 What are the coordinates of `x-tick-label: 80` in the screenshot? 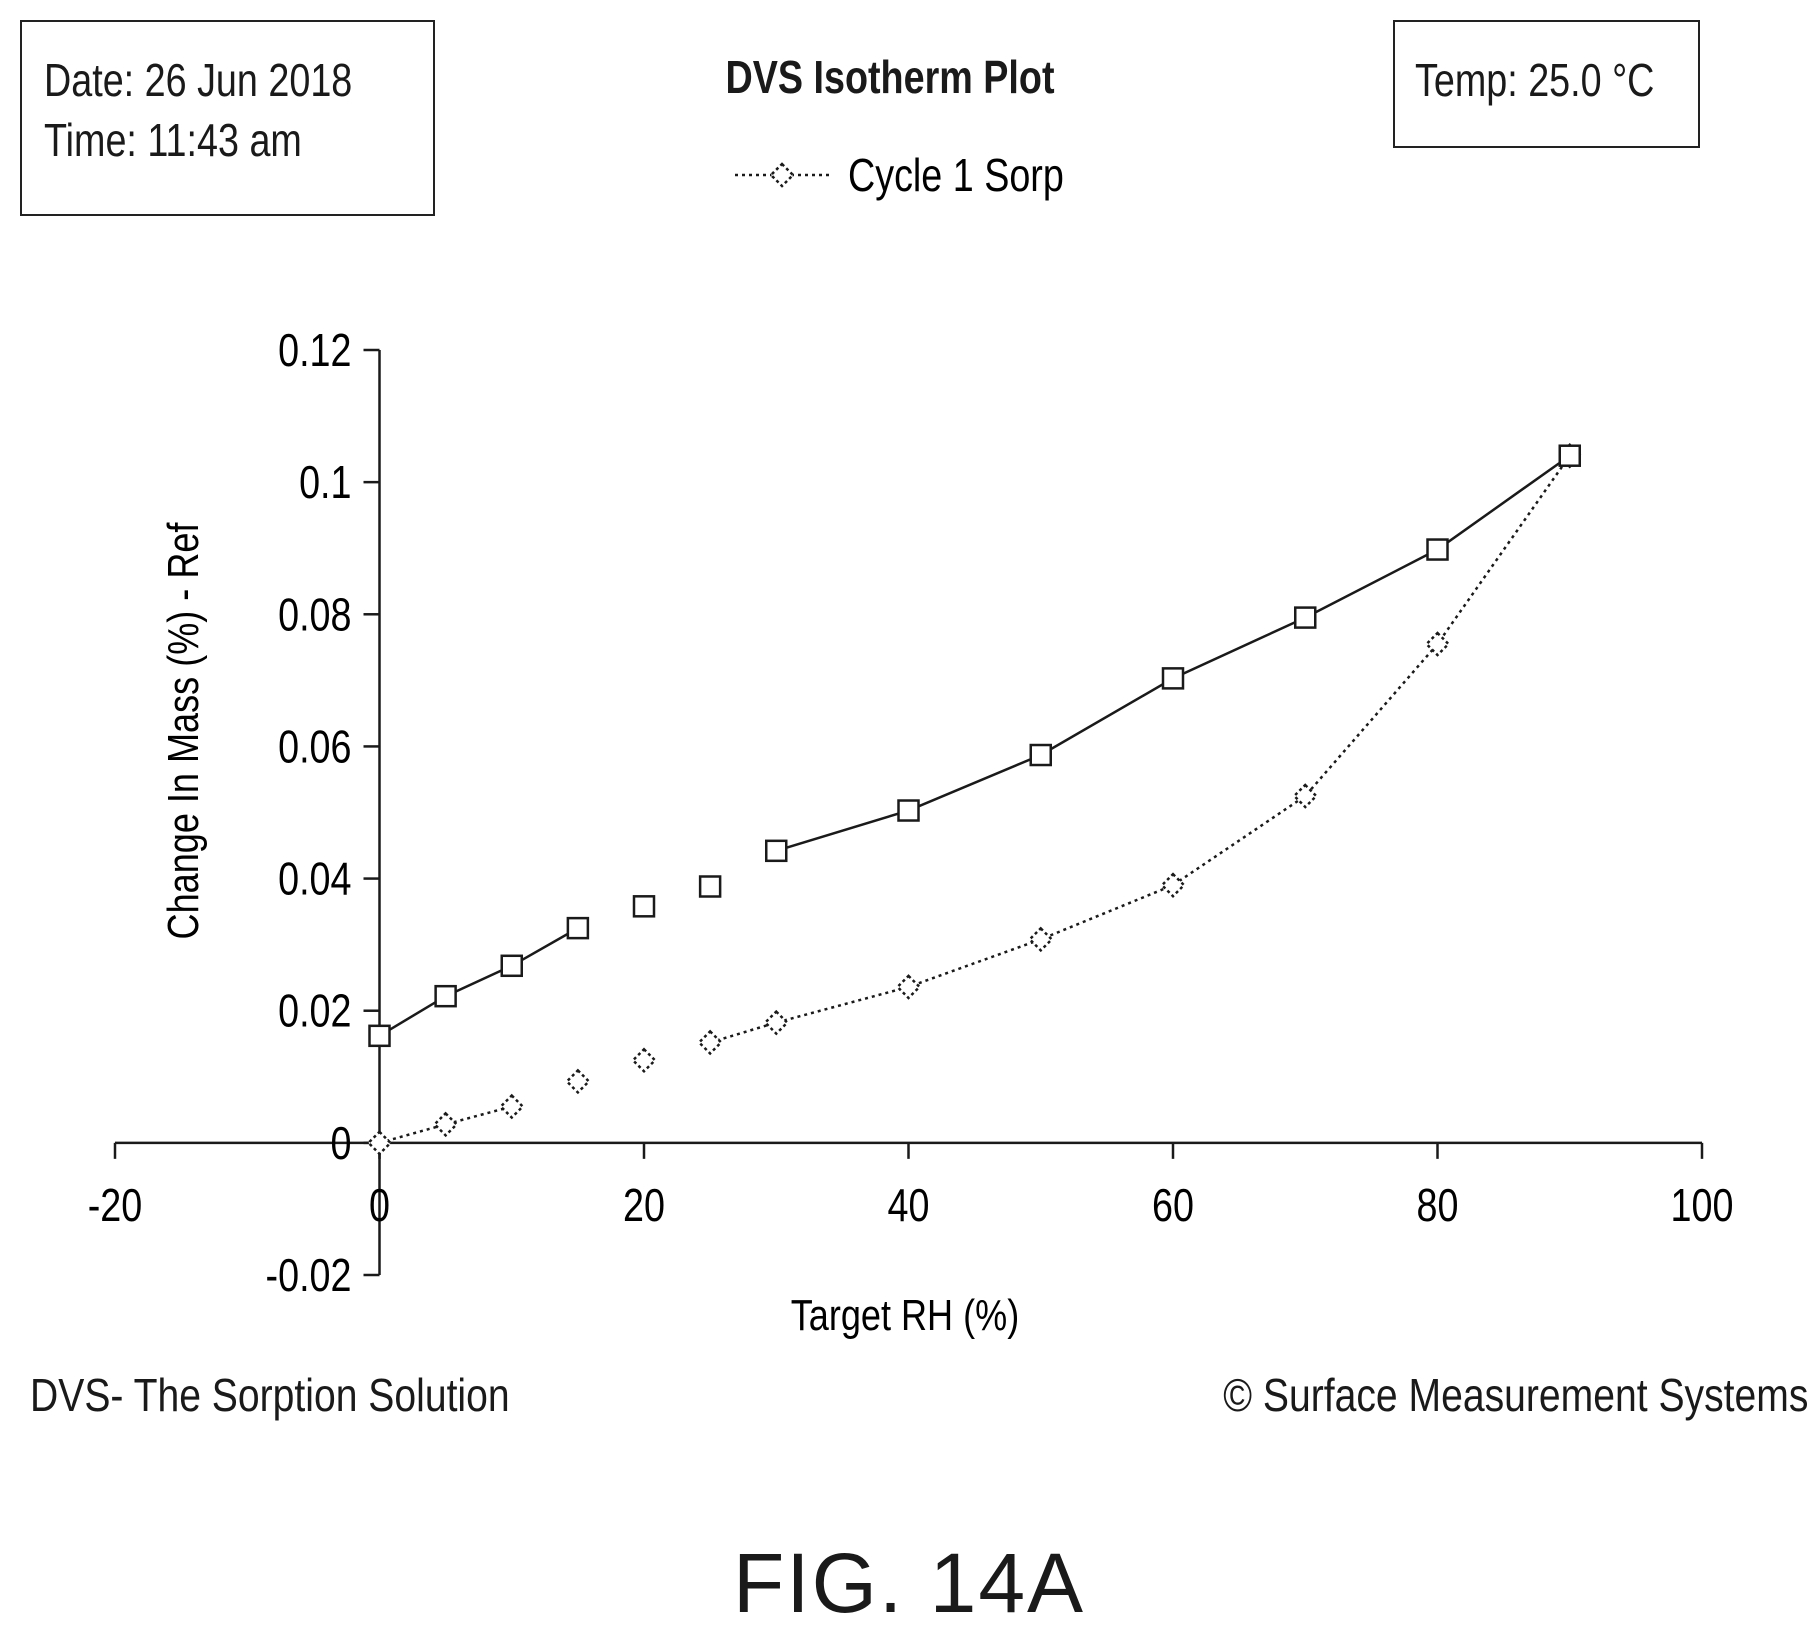 It's located at (1438, 1204).